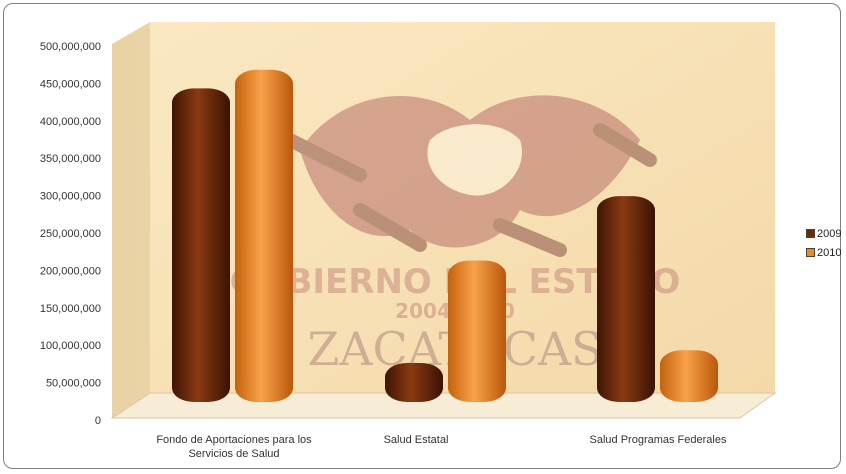 This screenshot has width=846, height=474. What do you see at coordinates (73, 384) in the screenshot?
I see `y-tick-label: 50,000,000` at bounding box center [73, 384].